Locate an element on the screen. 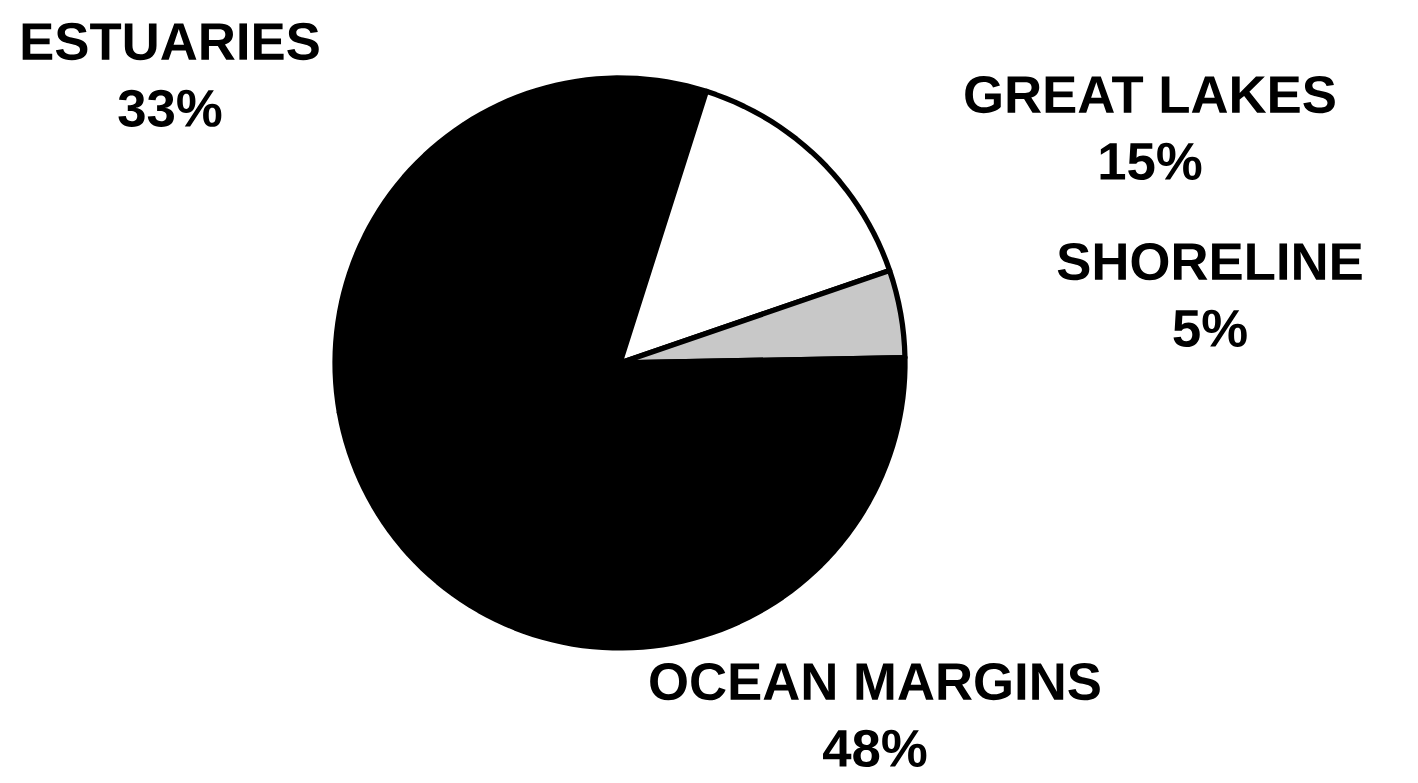 The width and height of the screenshot is (1418, 783). slice-label: ESTUARIES is located at coordinates (170, 41).